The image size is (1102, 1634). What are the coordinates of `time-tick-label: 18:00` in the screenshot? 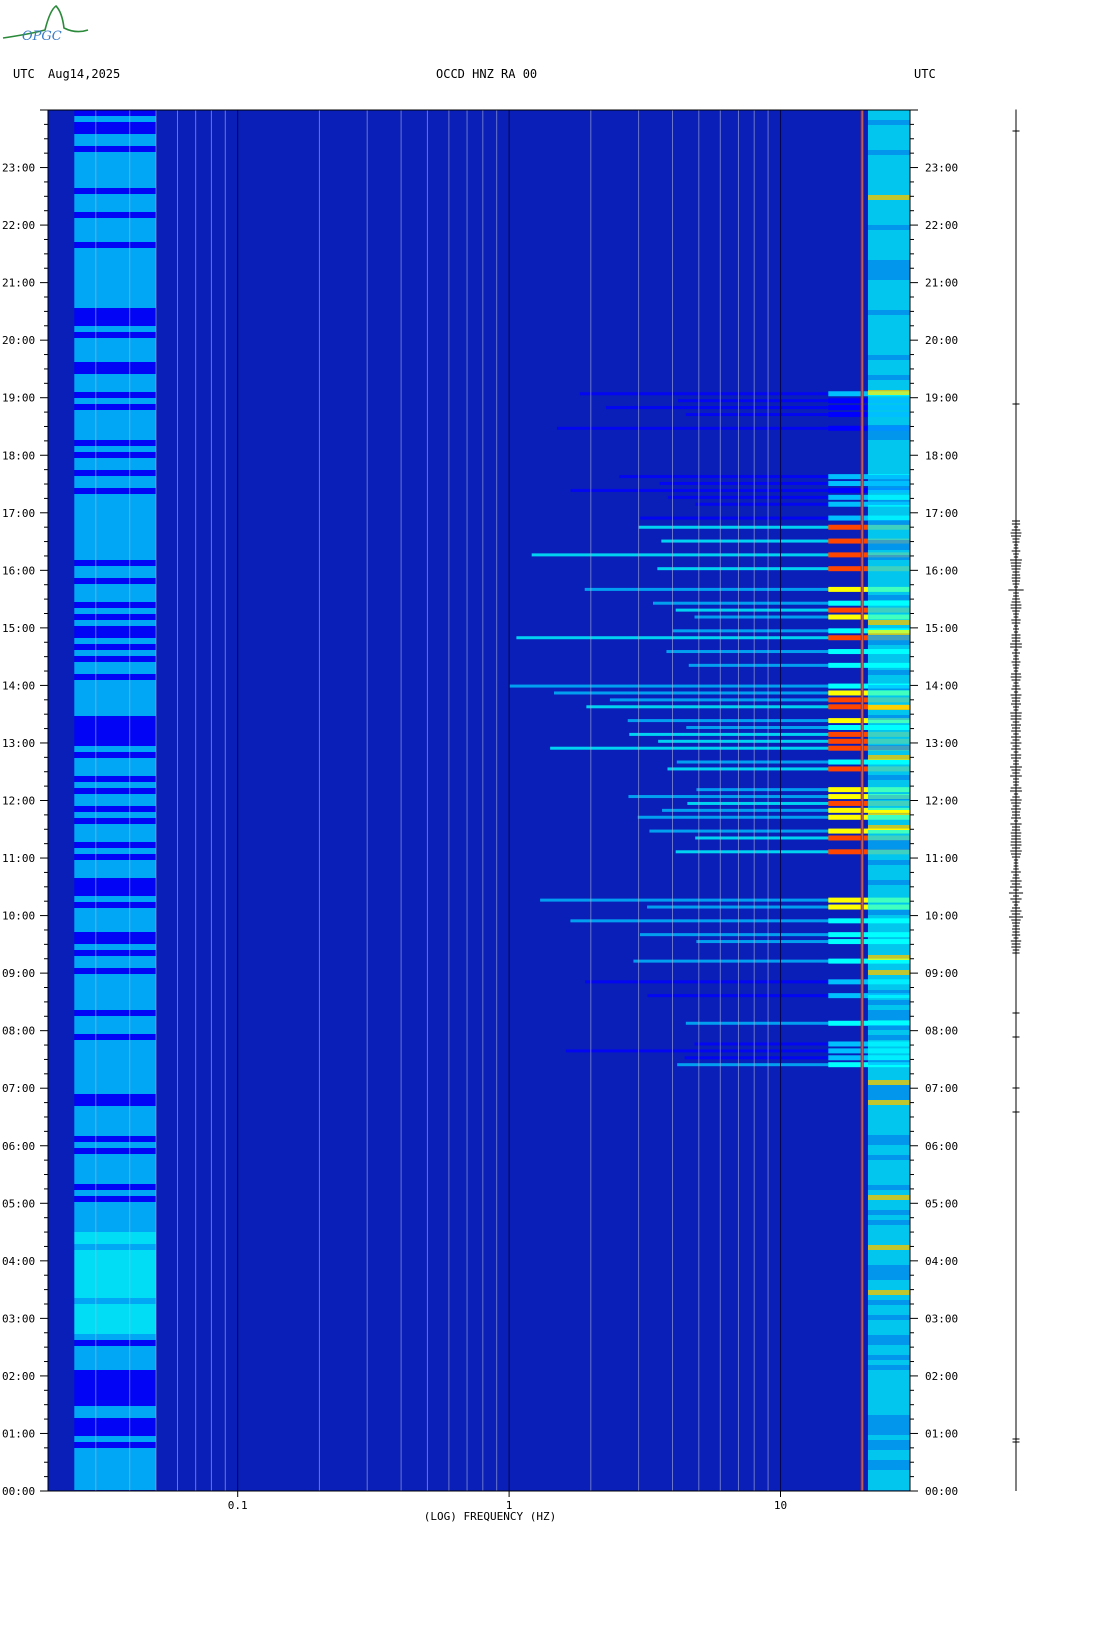 It's located at (941, 455).